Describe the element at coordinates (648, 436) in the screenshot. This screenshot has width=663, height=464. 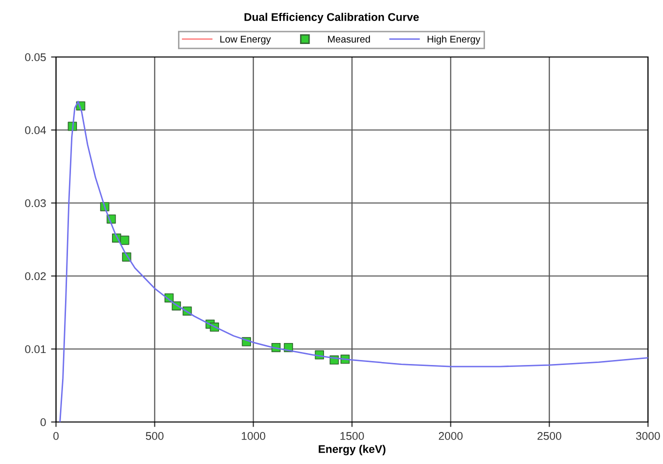
I see `x-tick-label: 3000` at that location.